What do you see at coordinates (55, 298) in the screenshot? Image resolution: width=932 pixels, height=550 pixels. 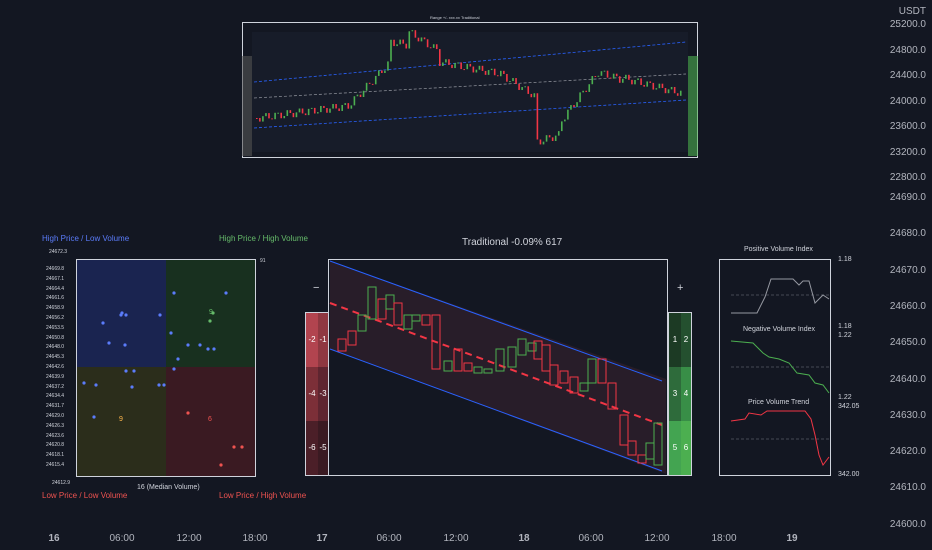 I see `quadrant-y-tick: 24661.6` at bounding box center [55, 298].